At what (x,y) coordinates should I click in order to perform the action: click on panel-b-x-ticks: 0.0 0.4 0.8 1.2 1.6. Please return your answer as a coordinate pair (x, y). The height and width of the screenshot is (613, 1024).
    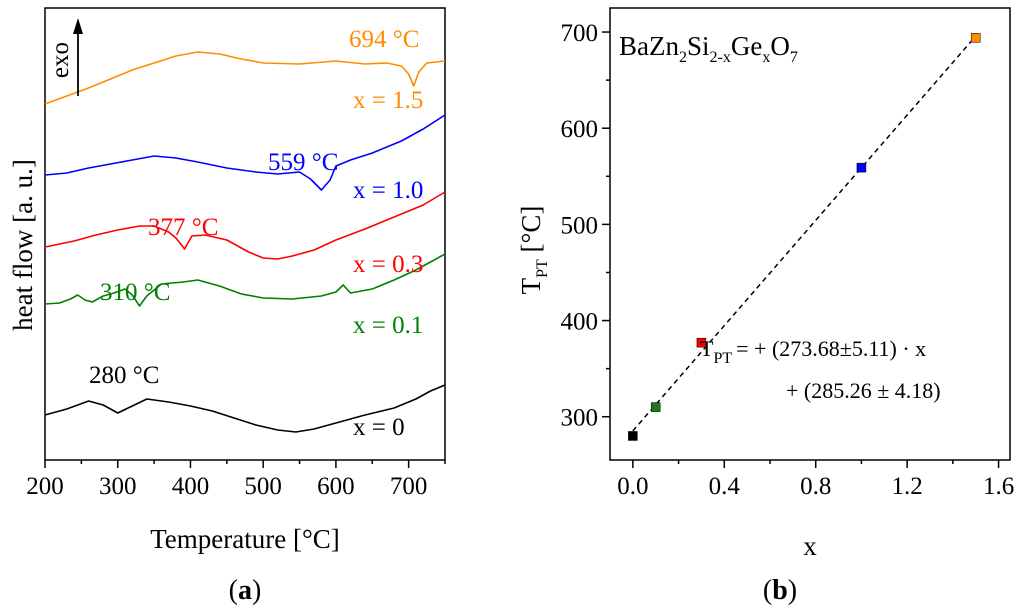
    Looking at the image, I should click on (815, 480).